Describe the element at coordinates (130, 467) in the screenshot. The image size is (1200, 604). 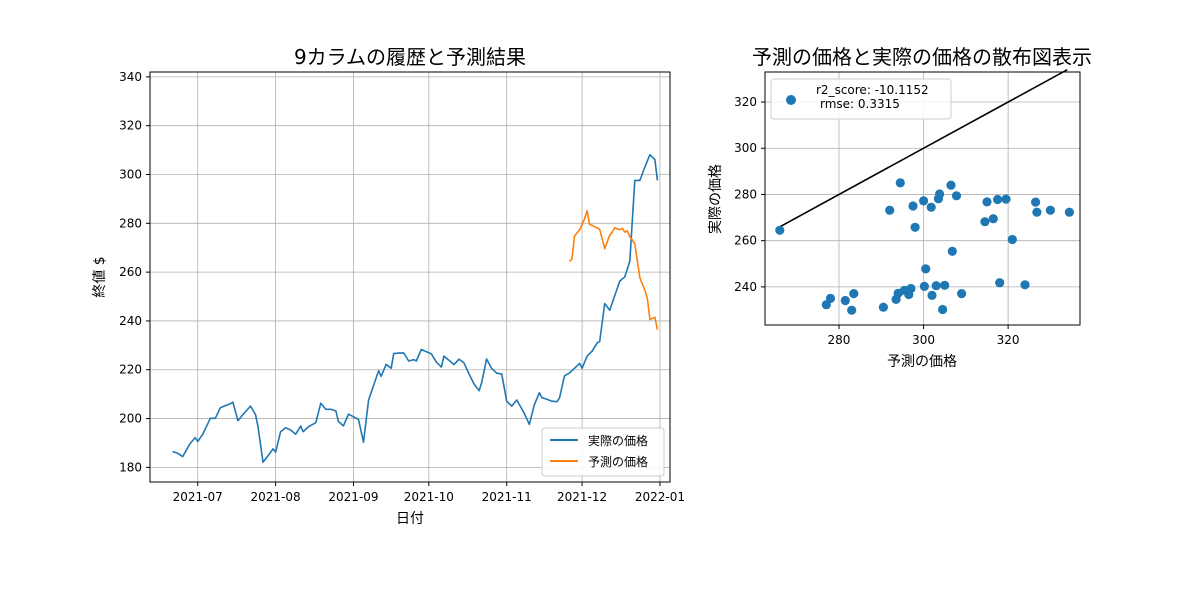
I see `y-tick-label: 180` at that location.